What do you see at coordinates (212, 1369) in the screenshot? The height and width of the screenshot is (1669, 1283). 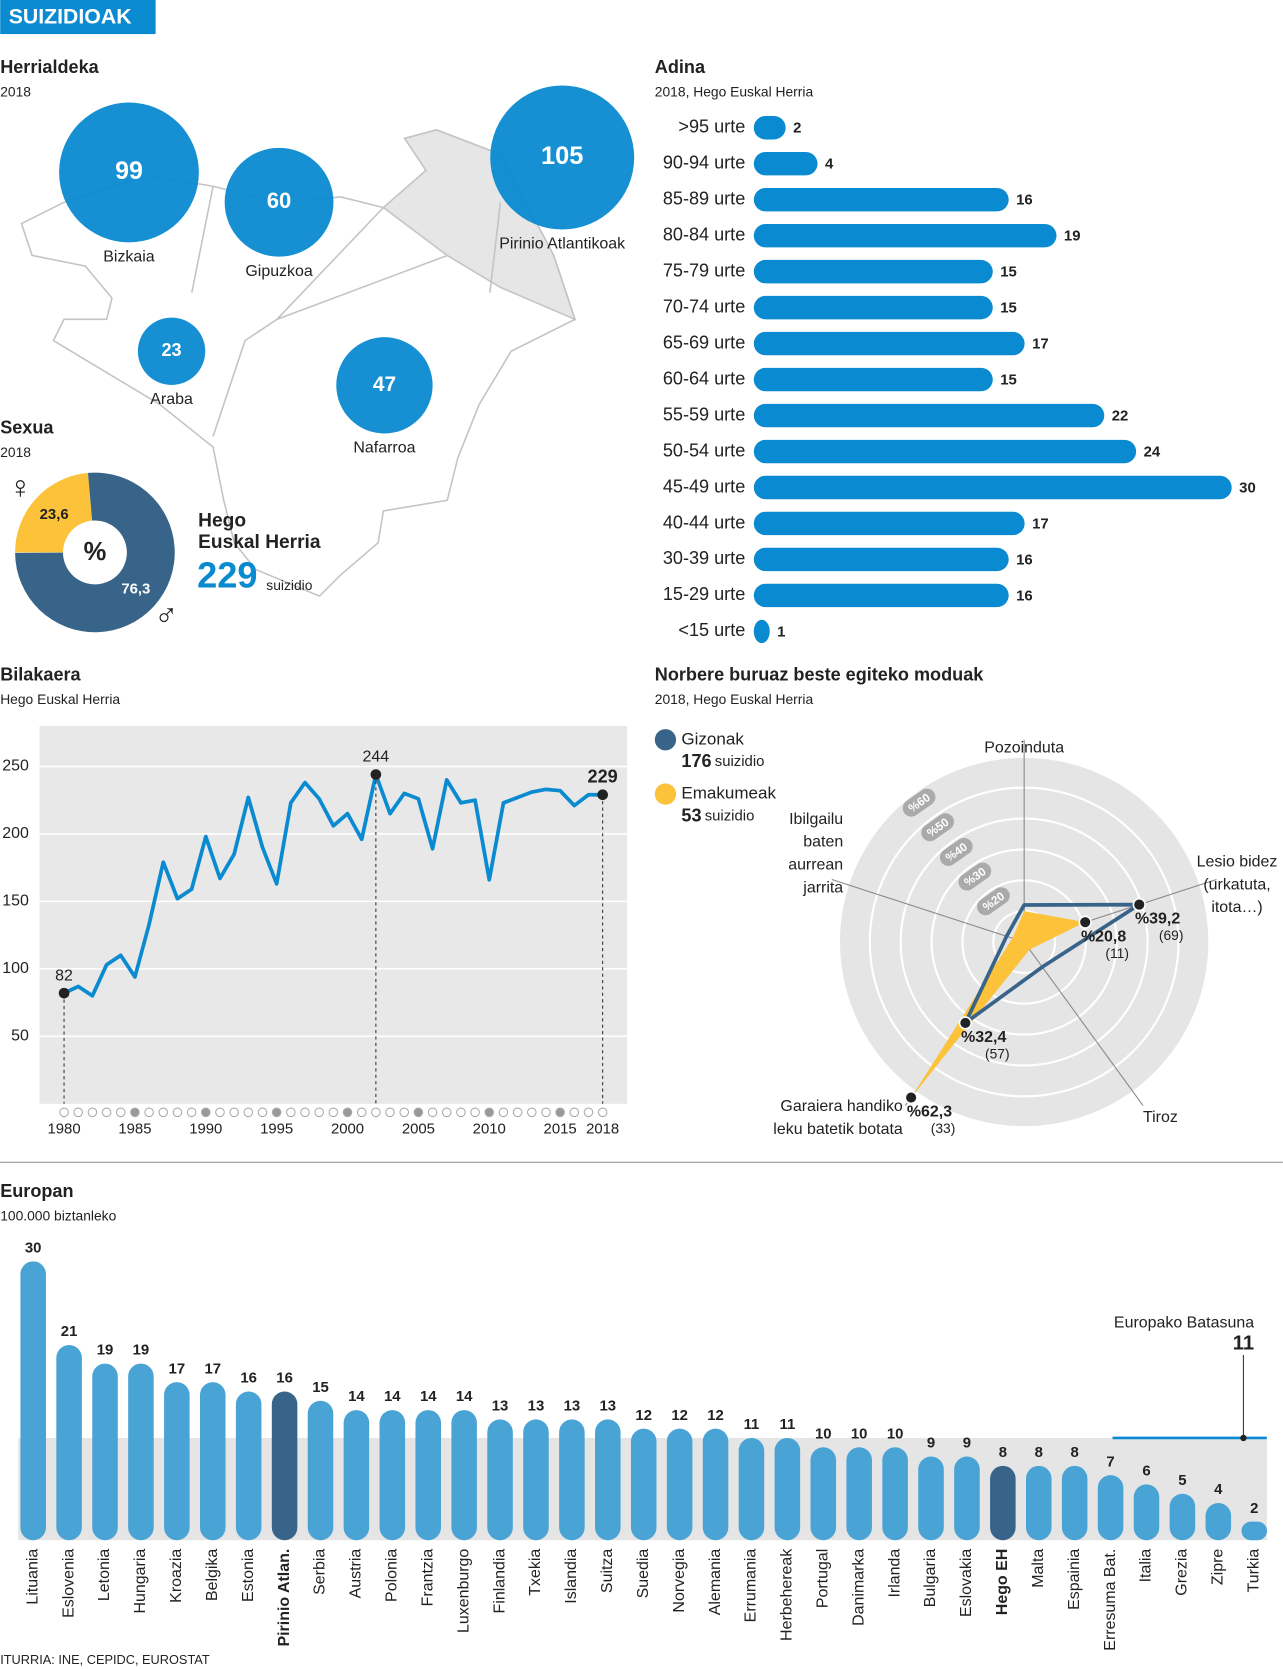 I see `value-label: 17` at bounding box center [212, 1369].